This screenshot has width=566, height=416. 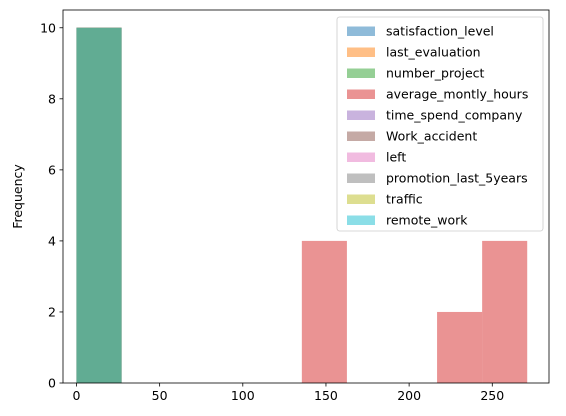 What do you see at coordinates (361, 199) in the screenshot?
I see `legend-swatch-traffic` at bounding box center [361, 199].